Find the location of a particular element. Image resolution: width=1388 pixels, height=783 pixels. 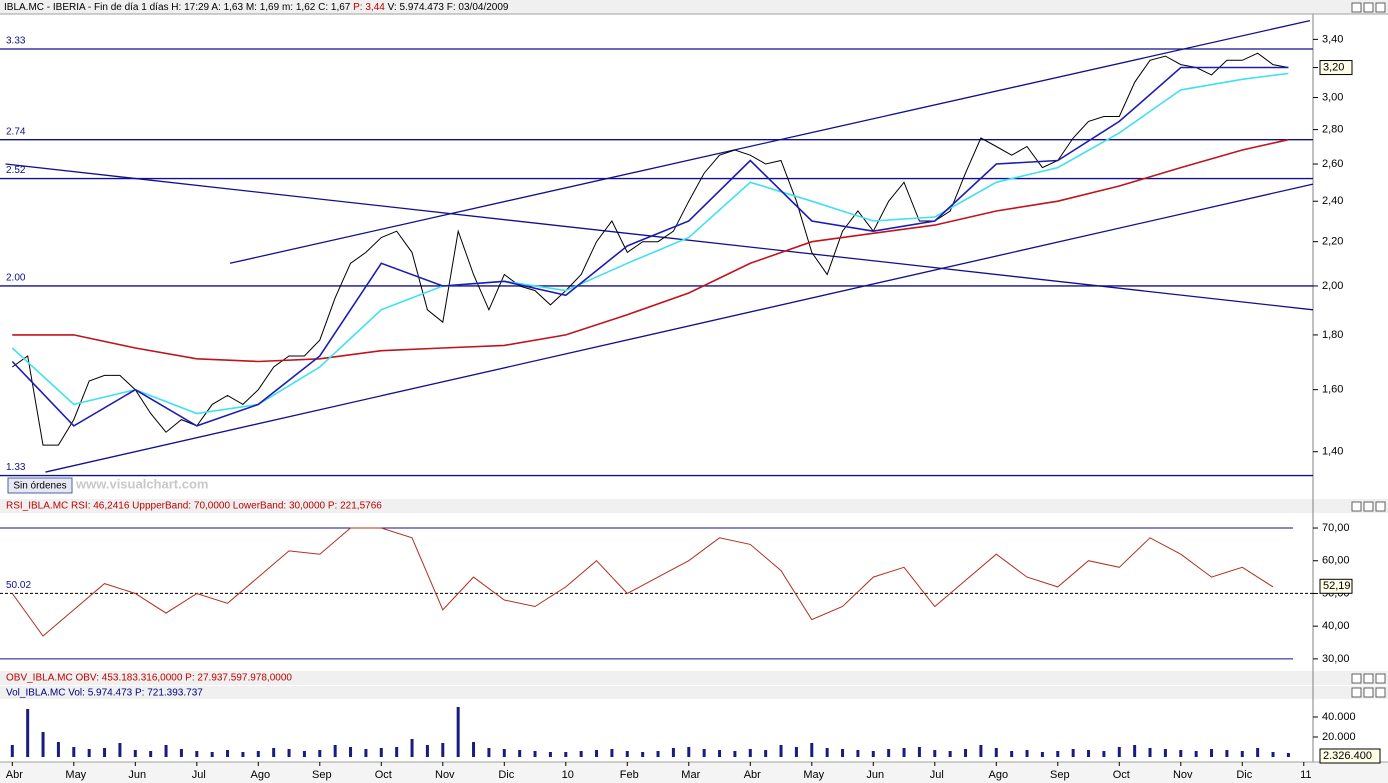

y-tick-label: 2,60 is located at coordinates (1332, 164).